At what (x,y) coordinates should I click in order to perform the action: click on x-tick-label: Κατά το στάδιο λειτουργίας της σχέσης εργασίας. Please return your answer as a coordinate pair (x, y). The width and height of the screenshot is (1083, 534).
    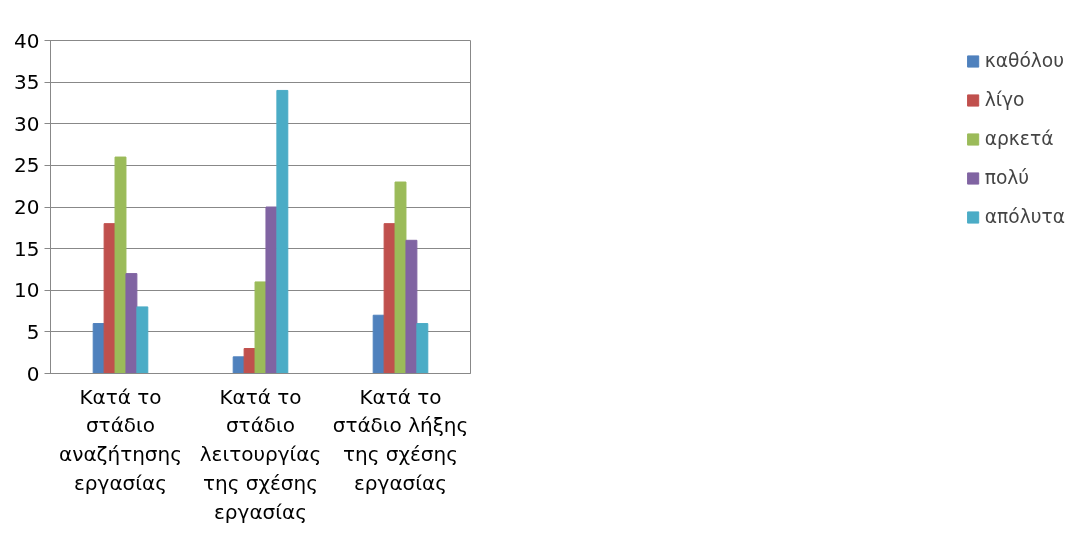
    Looking at the image, I should click on (260, 454).